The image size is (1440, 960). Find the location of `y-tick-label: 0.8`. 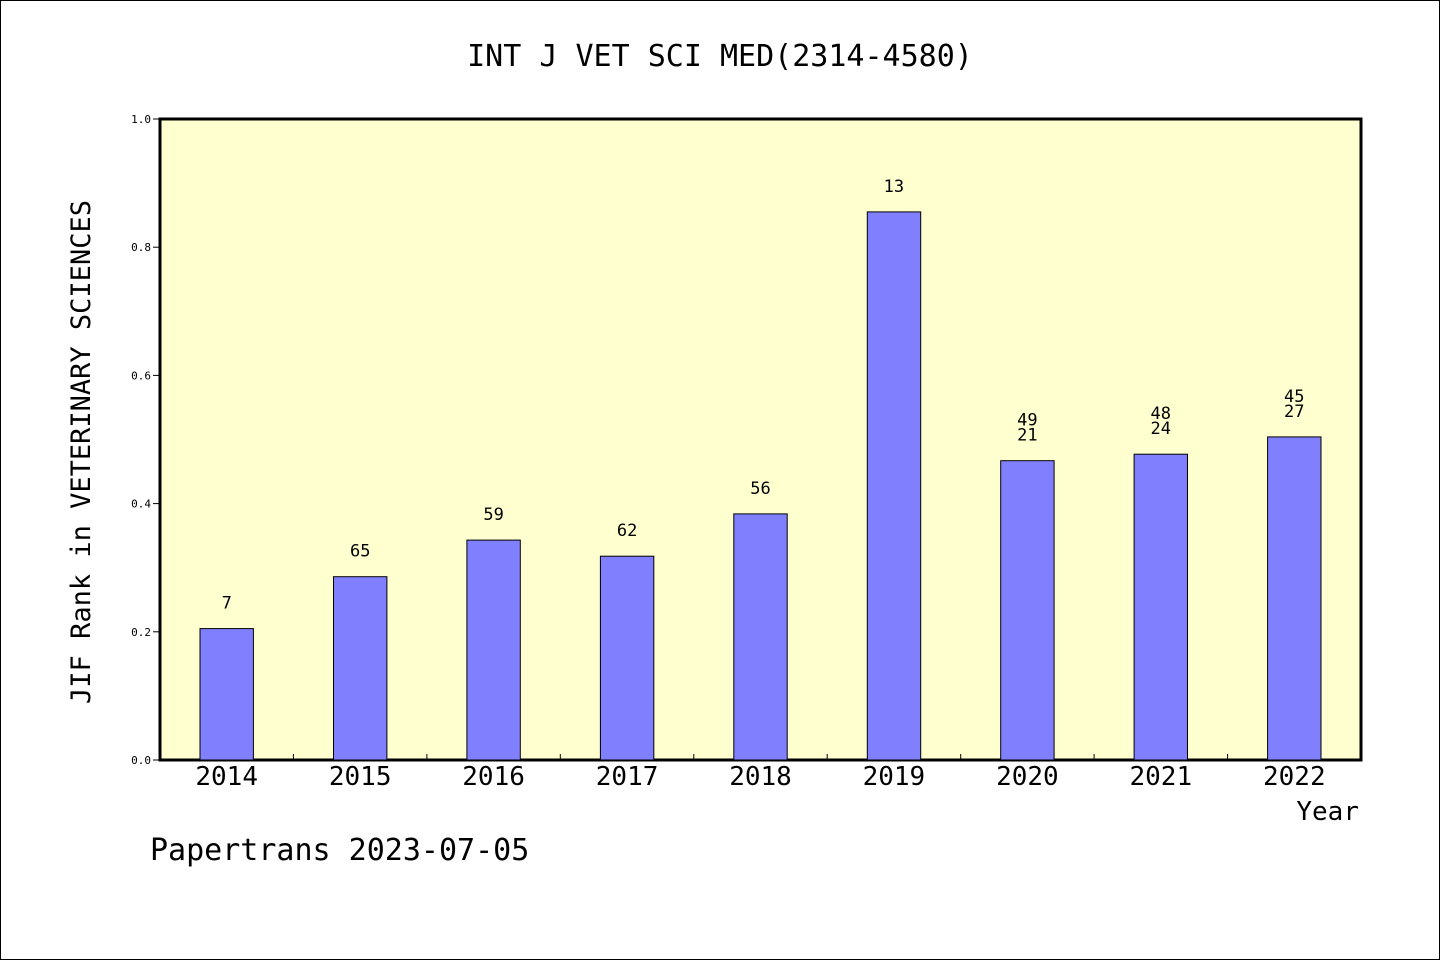

y-tick-label: 0.8 is located at coordinates (141, 247).